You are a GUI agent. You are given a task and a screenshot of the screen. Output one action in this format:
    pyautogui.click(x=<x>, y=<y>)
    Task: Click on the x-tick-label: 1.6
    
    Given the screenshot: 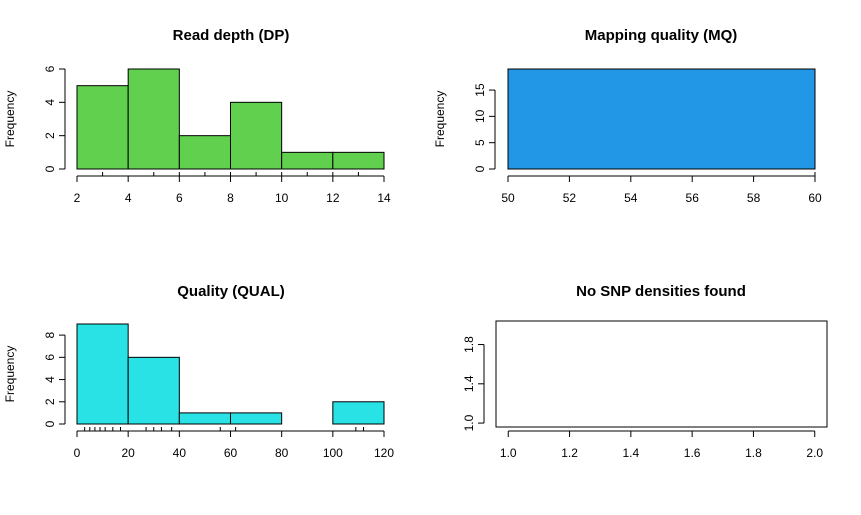 What is the action you would take?
    pyautogui.click(x=692, y=453)
    